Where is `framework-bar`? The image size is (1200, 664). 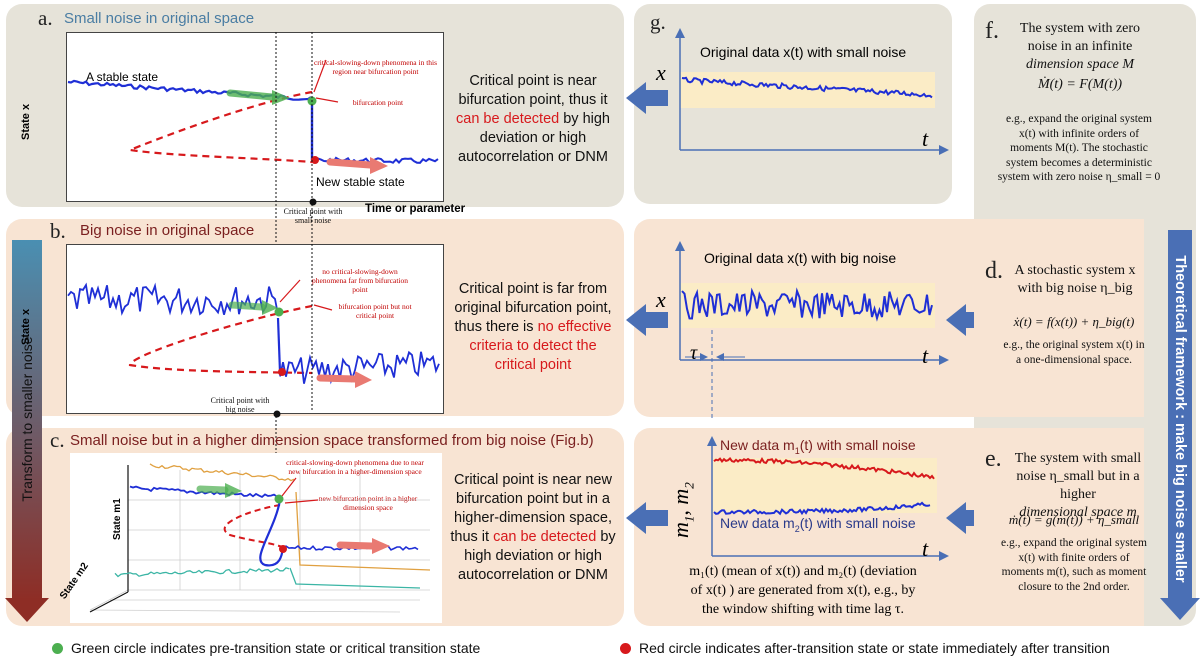
framework-bar is located at coordinates (1180, 415).